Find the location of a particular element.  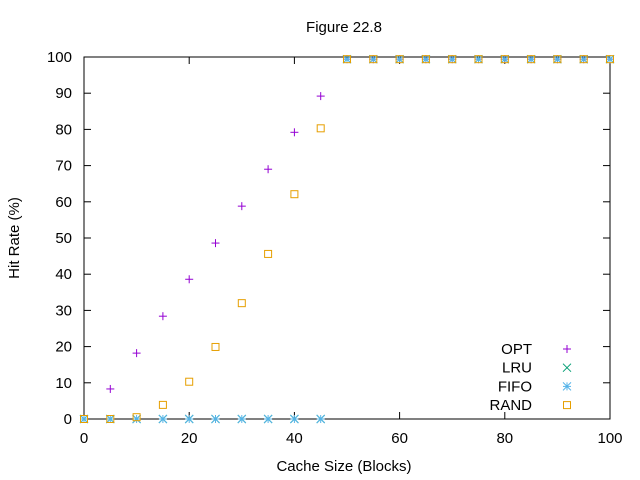

y-tick-label: 0 is located at coordinates (68, 419).